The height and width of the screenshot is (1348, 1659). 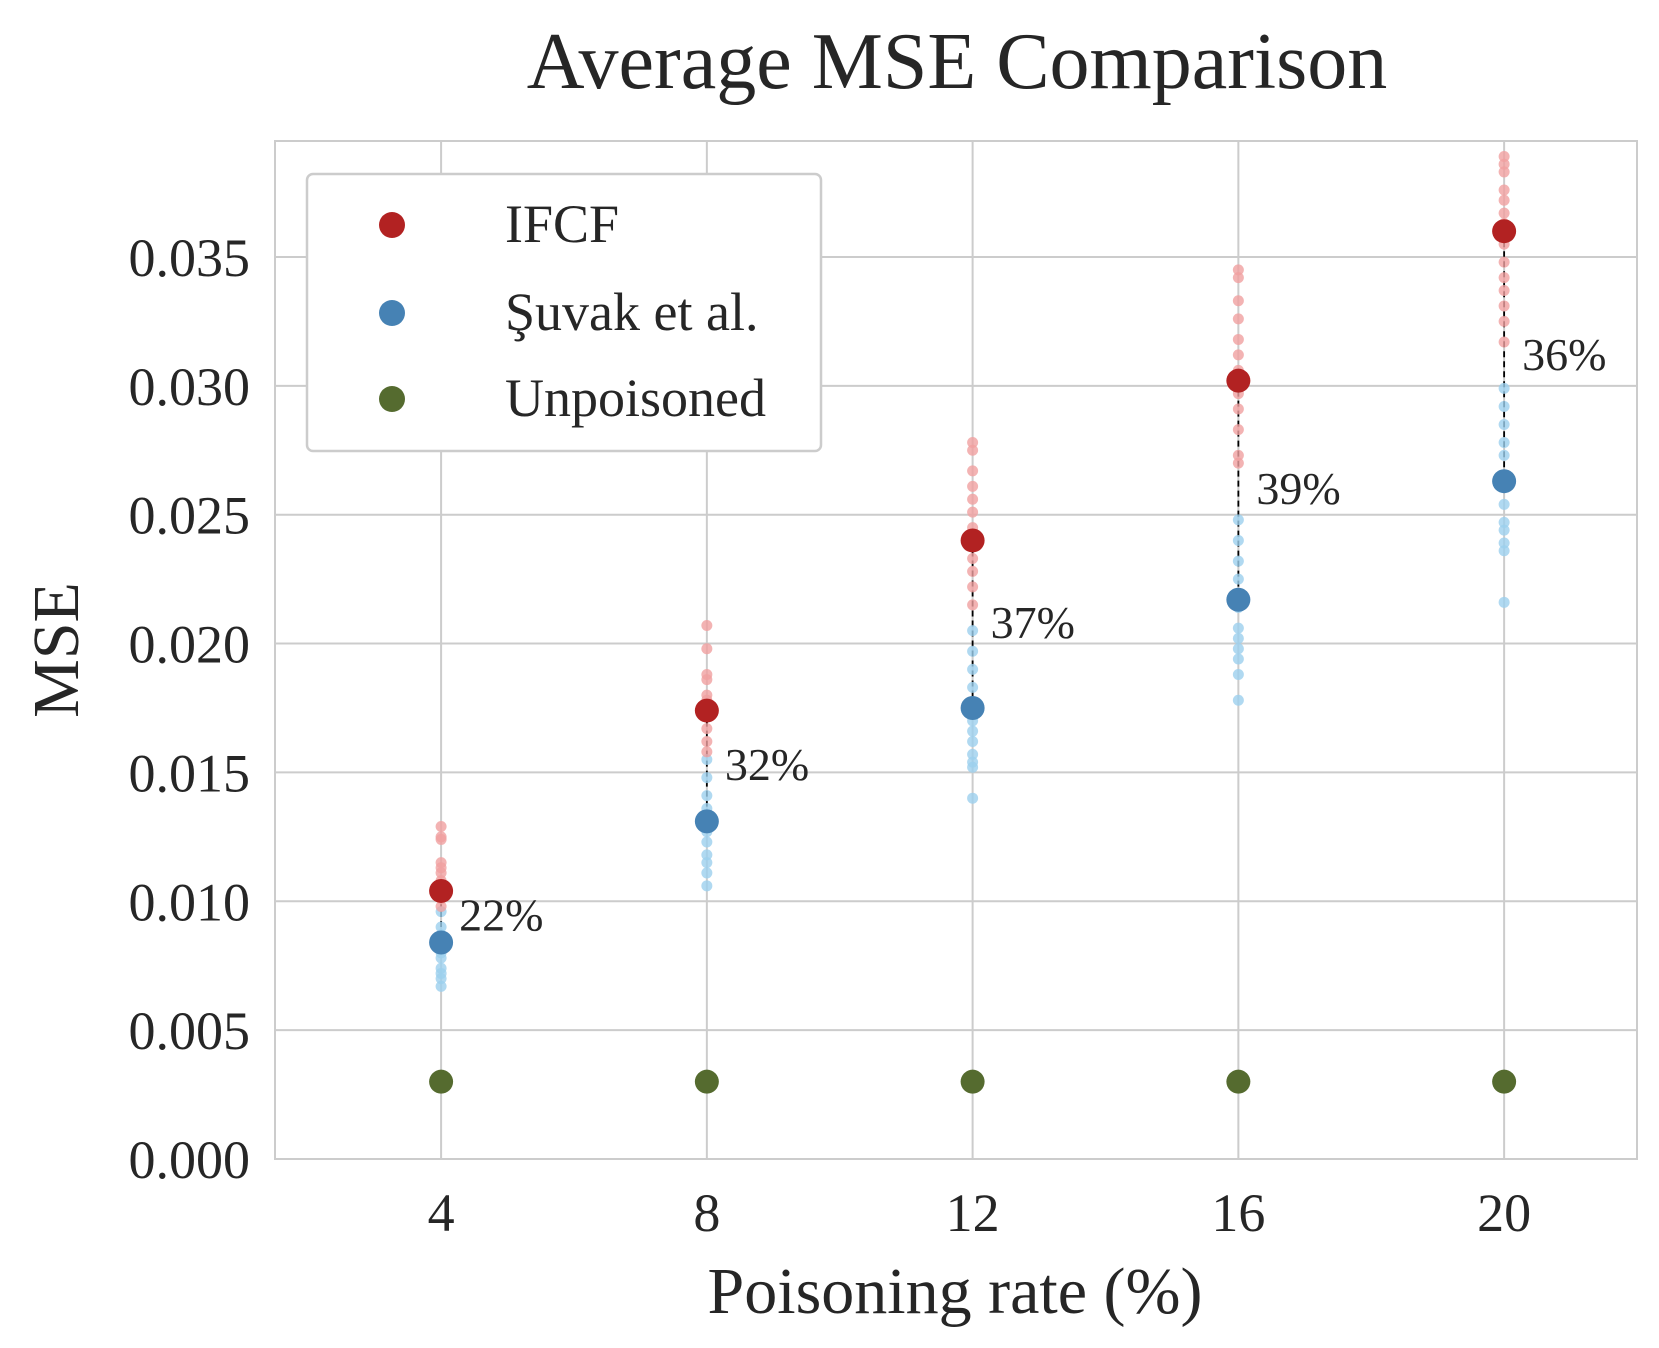 What do you see at coordinates (56, 650) in the screenshot?
I see `y-axis-label: MSE` at bounding box center [56, 650].